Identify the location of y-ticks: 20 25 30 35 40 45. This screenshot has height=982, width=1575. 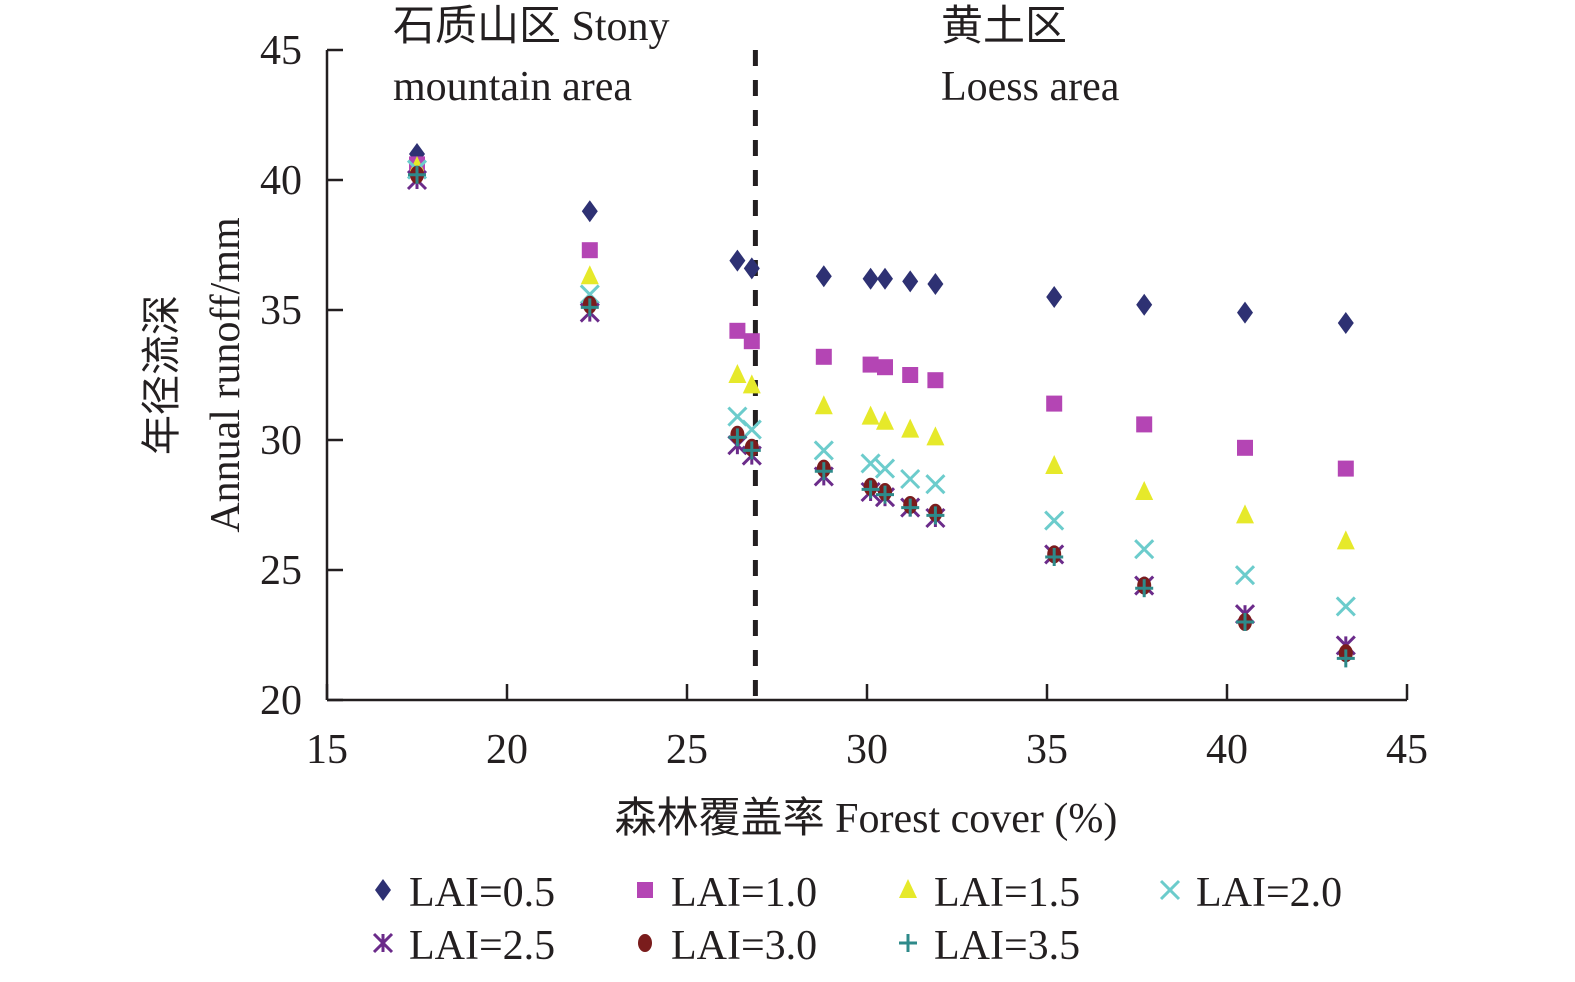
(301, 376).